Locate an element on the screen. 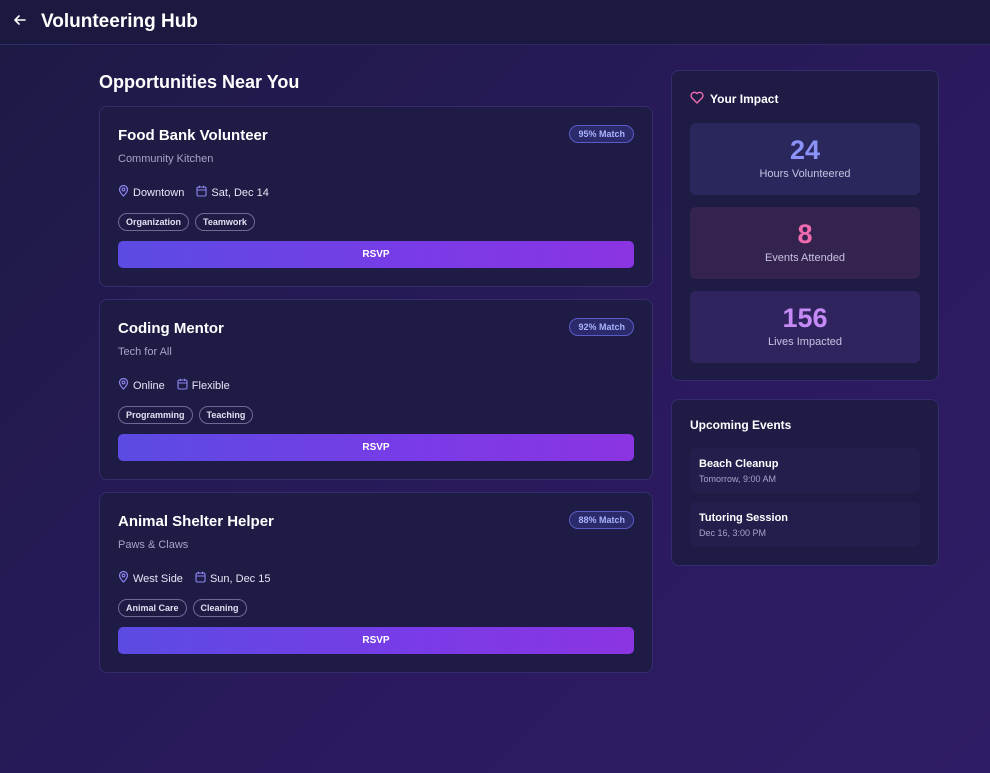 The height and width of the screenshot is (773, 990). stat-lives: 156 Lives Impacted is located at coordinates (805, 327).